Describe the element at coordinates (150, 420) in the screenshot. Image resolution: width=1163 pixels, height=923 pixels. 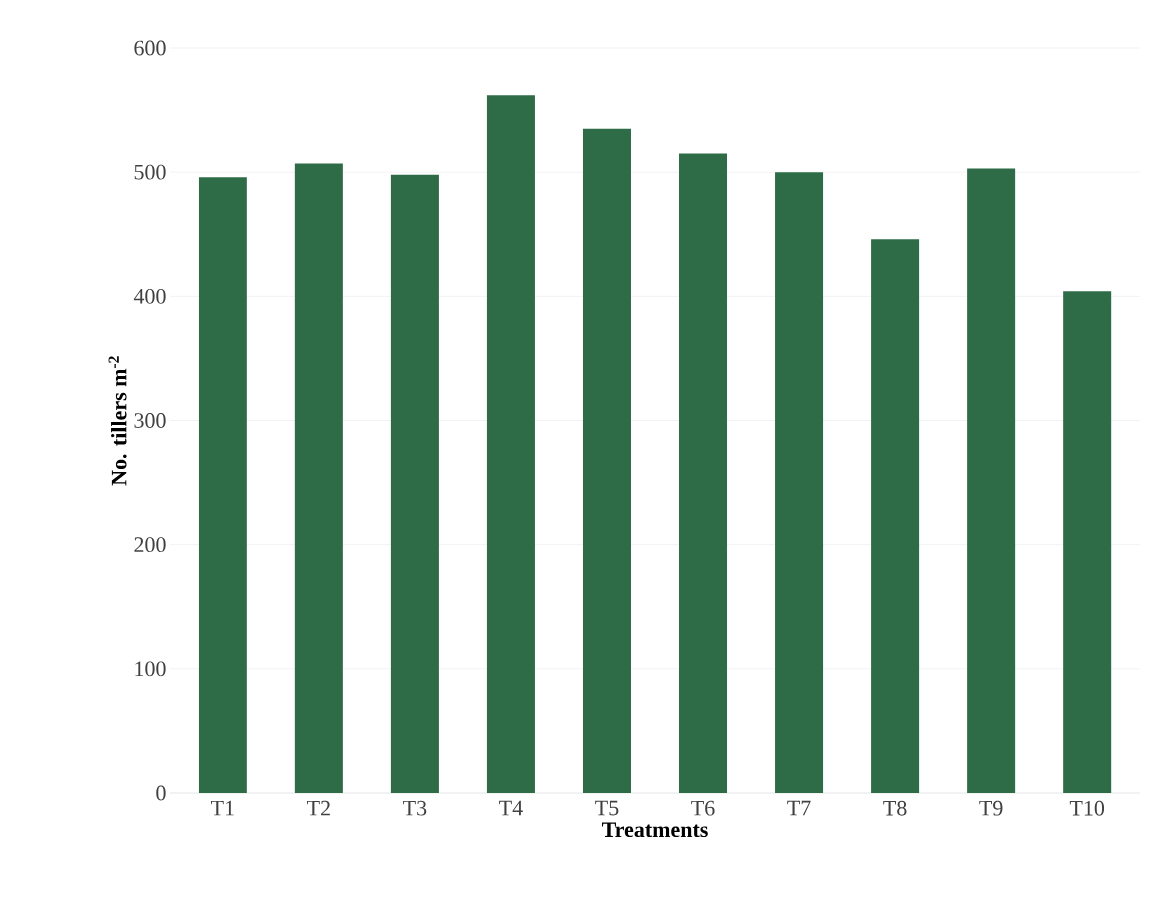
I see `y-tick-label: 300` at that location.